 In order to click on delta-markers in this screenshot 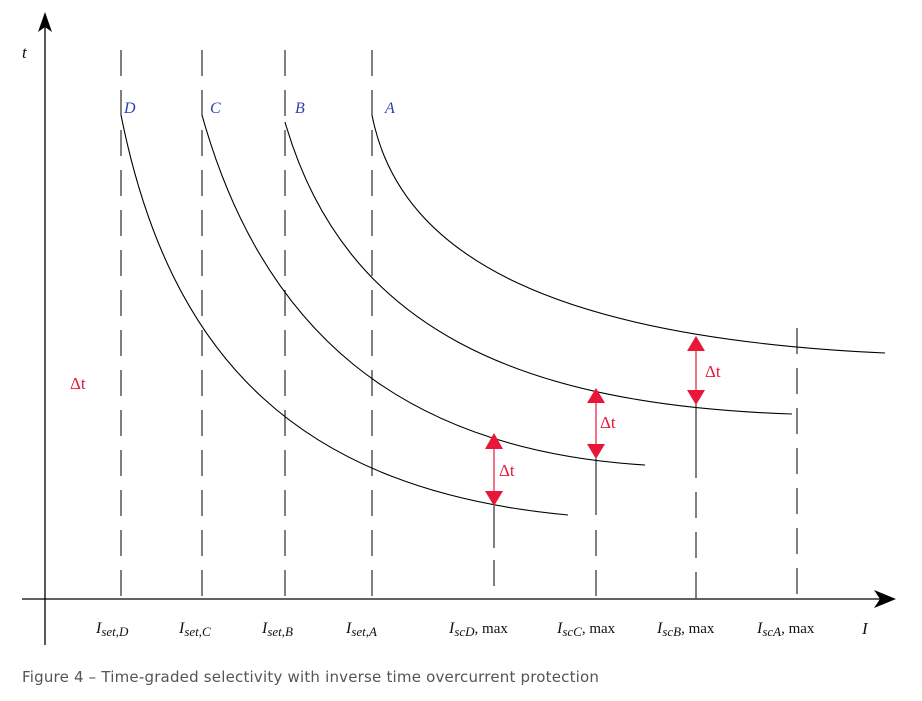, I will do `click(595, 421)`.